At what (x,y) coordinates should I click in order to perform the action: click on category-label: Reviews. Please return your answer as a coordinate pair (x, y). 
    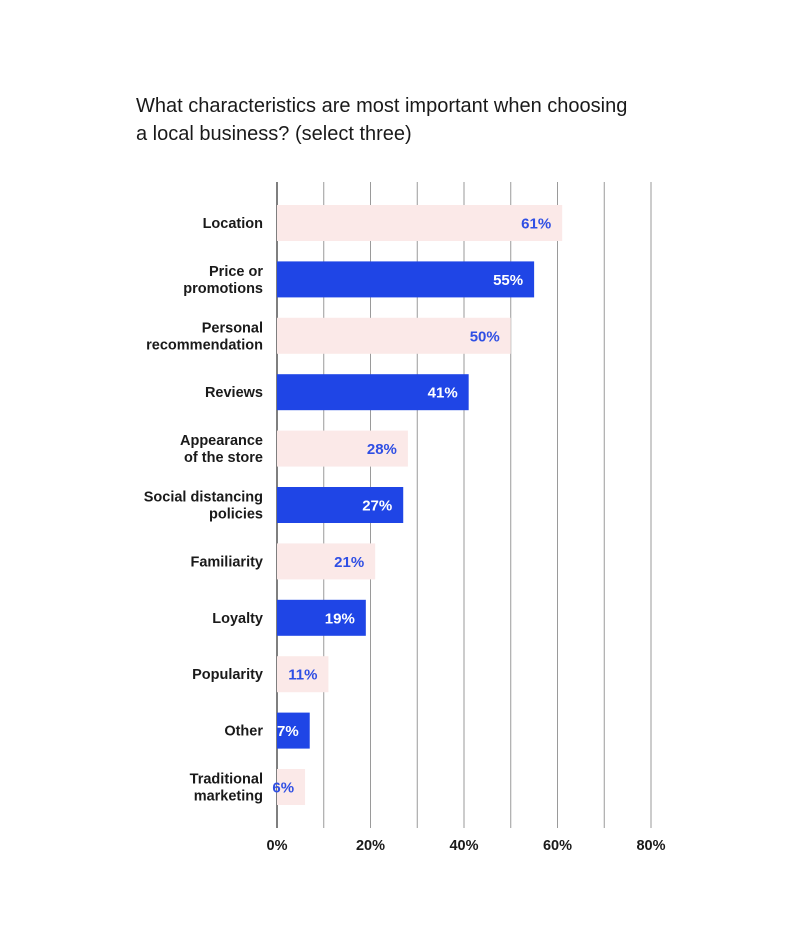
    Looking at the image, I should click on (234, 393).